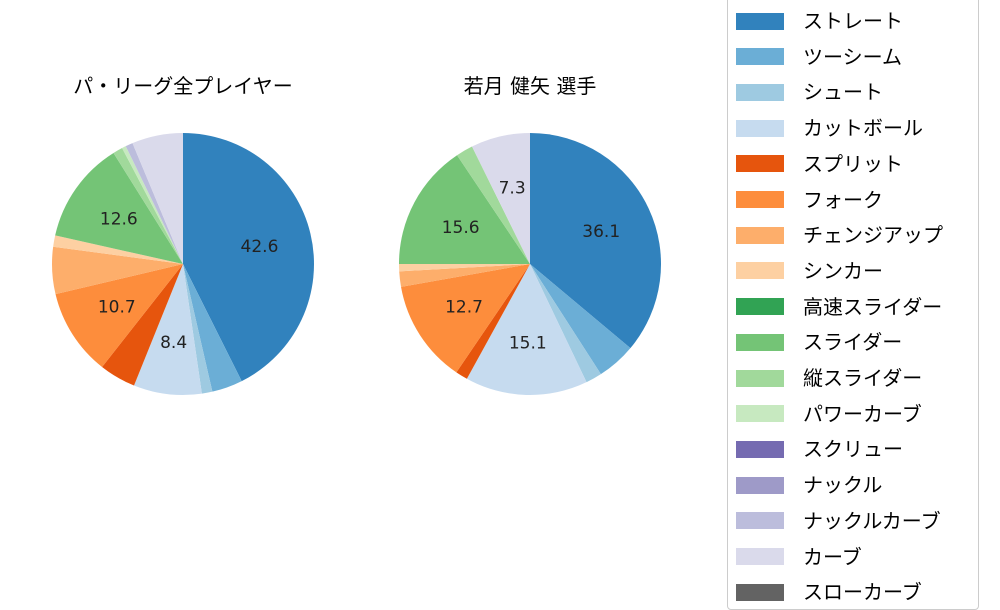 The width and height of the screenshot is (1000, 610). I want to click on slice-value-label: 15.6, so click(461, 228).